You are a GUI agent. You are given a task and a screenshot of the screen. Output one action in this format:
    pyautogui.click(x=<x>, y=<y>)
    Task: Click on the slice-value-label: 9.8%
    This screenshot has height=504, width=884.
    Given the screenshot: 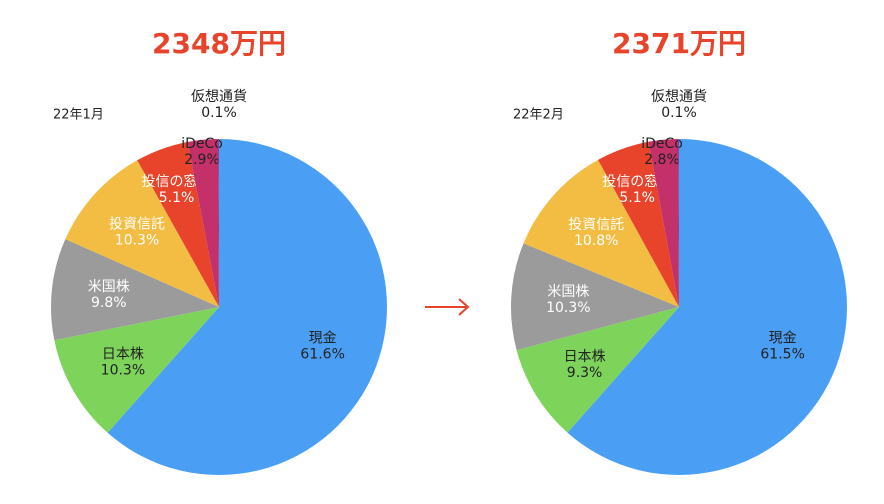 What is the action you would take?
    pyautogui.click(x=109, y=303)
    